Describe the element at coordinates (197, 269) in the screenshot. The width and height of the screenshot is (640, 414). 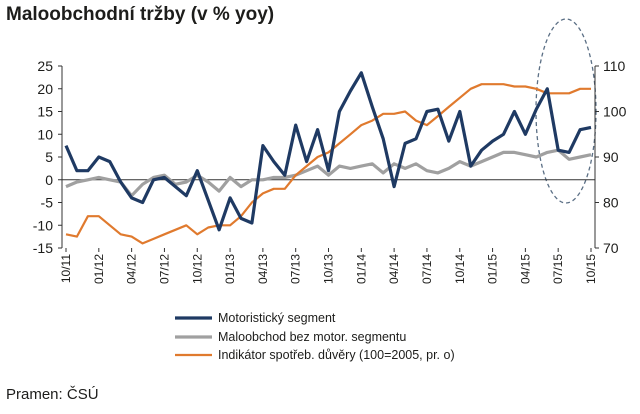
I see `x-tick-label: 10/12` at that location.